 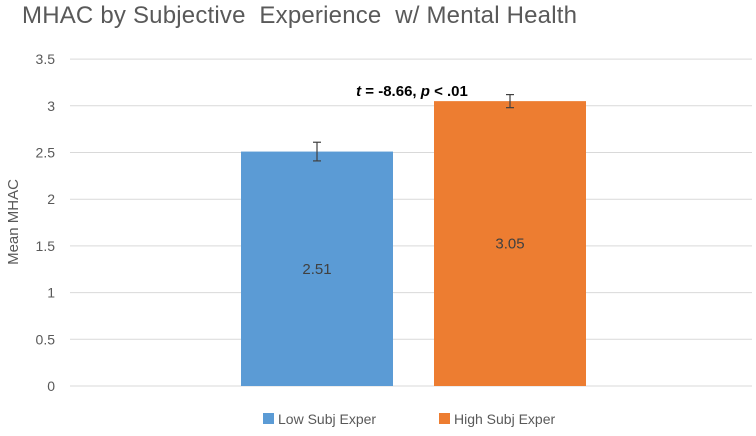 What do you see at coordinates (13, 222) in the screenshot?
I see `y-axis-label: Mean MHAC` at bounding box center [13, 222].